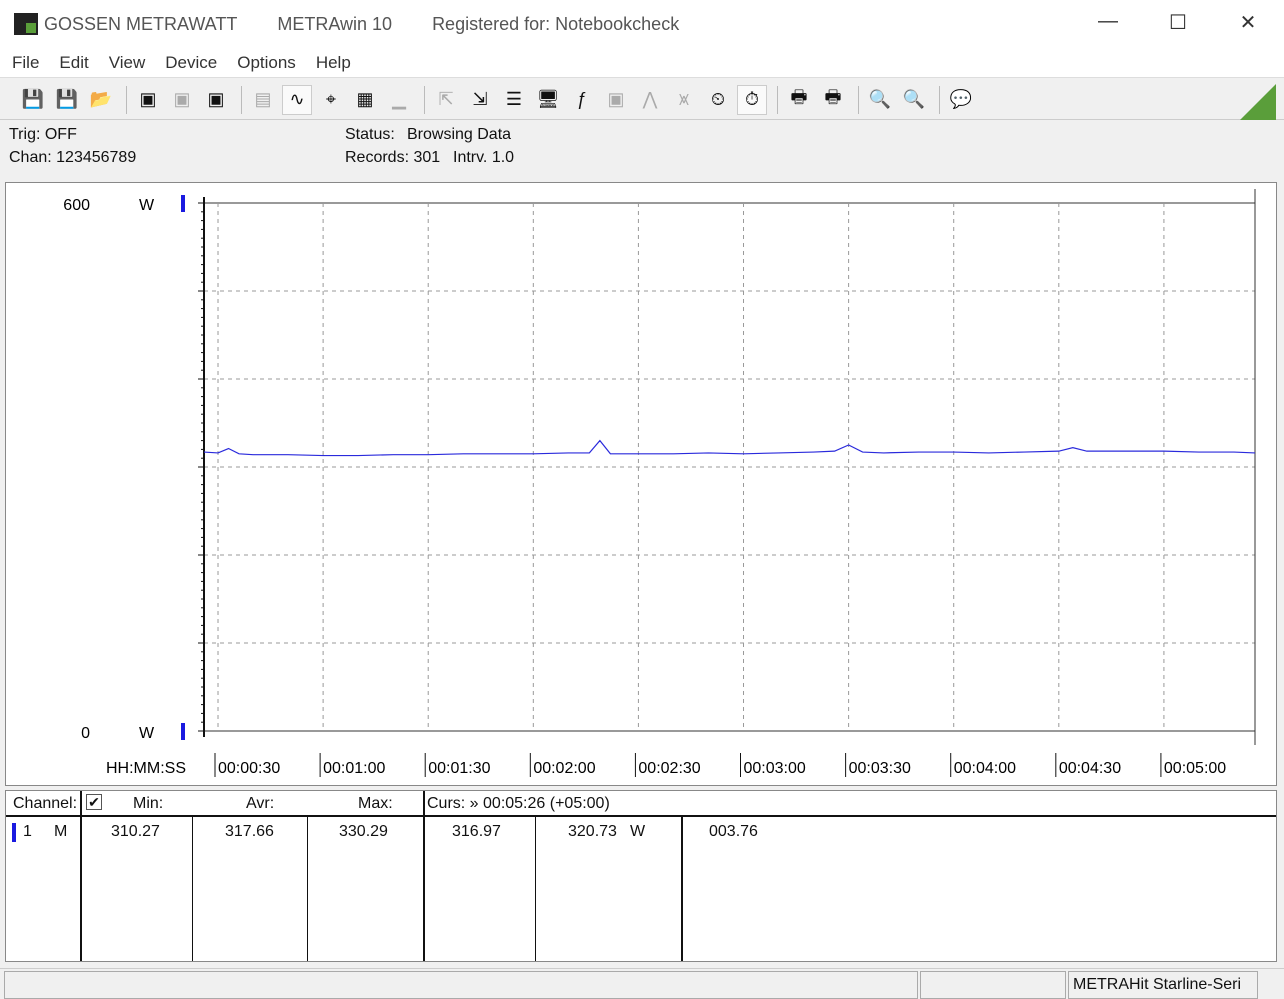 This screenshot has height=999, width=1284. I want to click on x-tick-label: 00:02:30, so click(669, 768).